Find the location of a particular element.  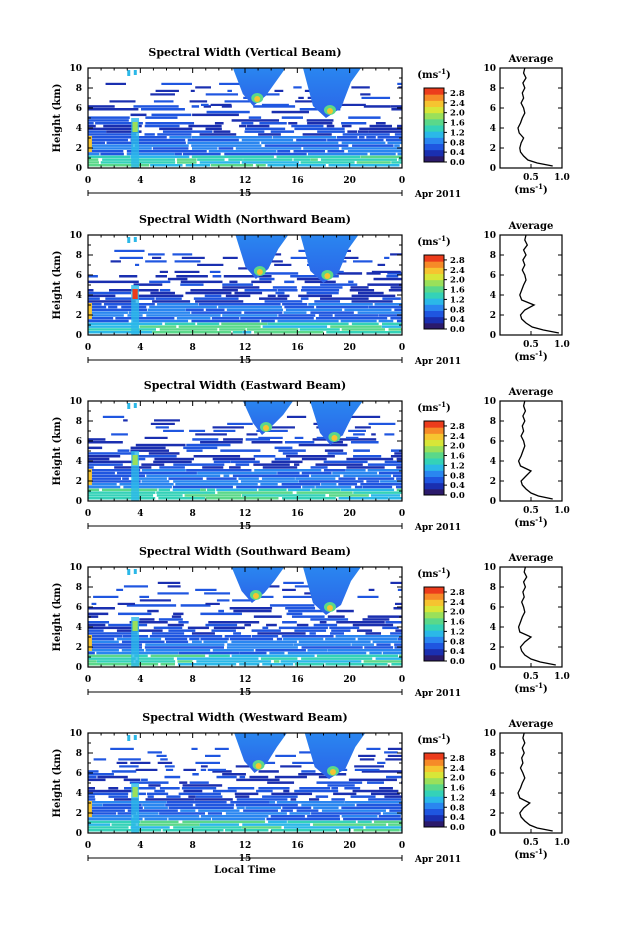

date-day-label: 15 is located at coordinates (245, 859).